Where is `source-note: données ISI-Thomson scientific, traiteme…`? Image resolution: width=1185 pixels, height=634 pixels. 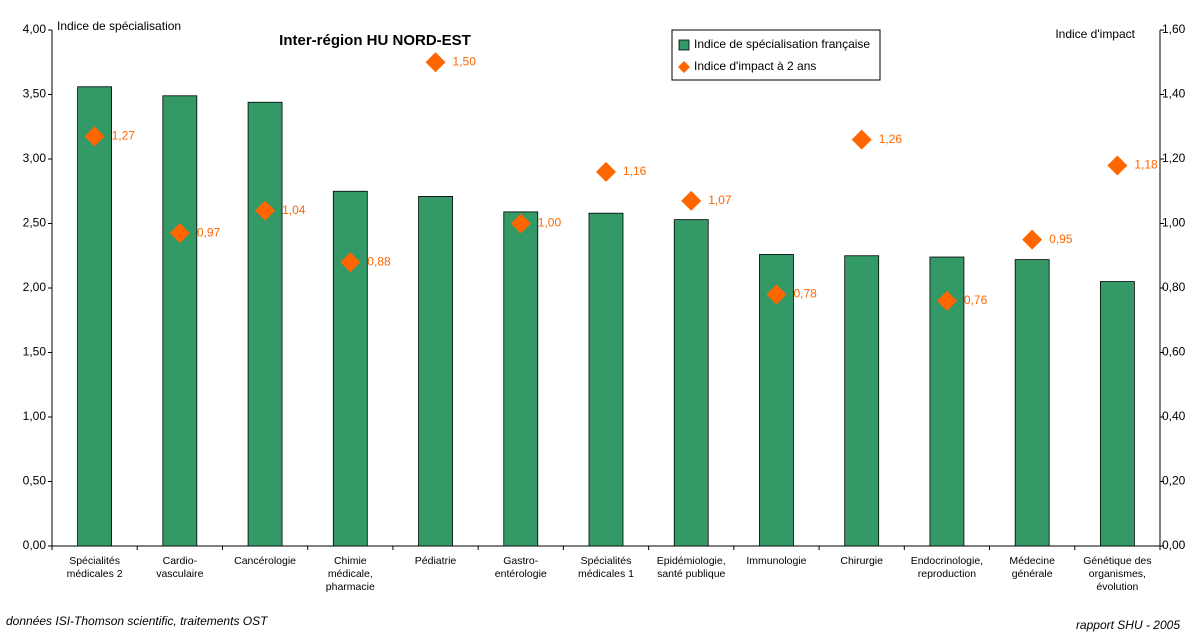 source-note: données ISI-Thomson scientific, traiteme… is located at coordinates (137, 621).